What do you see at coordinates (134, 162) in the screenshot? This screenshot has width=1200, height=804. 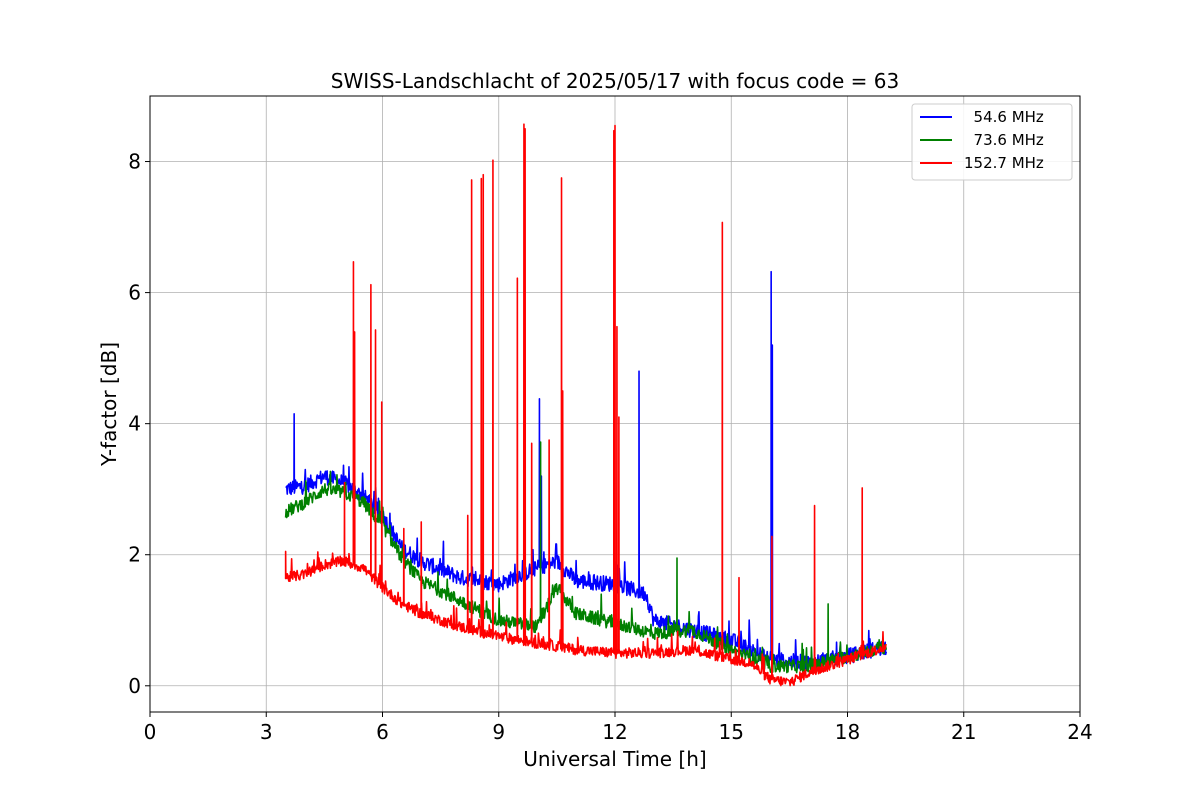 I see `y-tick-label: 8` at bounding box center [134, 162].